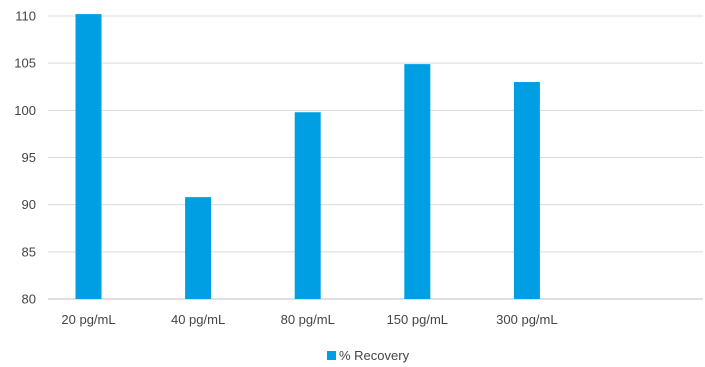 The width and height of the screenshot is (705, 367). What do you see at coordinates (29, 204) in the screenshot?
I see `y-tick-label: 90` at bounding box center [29, 204].